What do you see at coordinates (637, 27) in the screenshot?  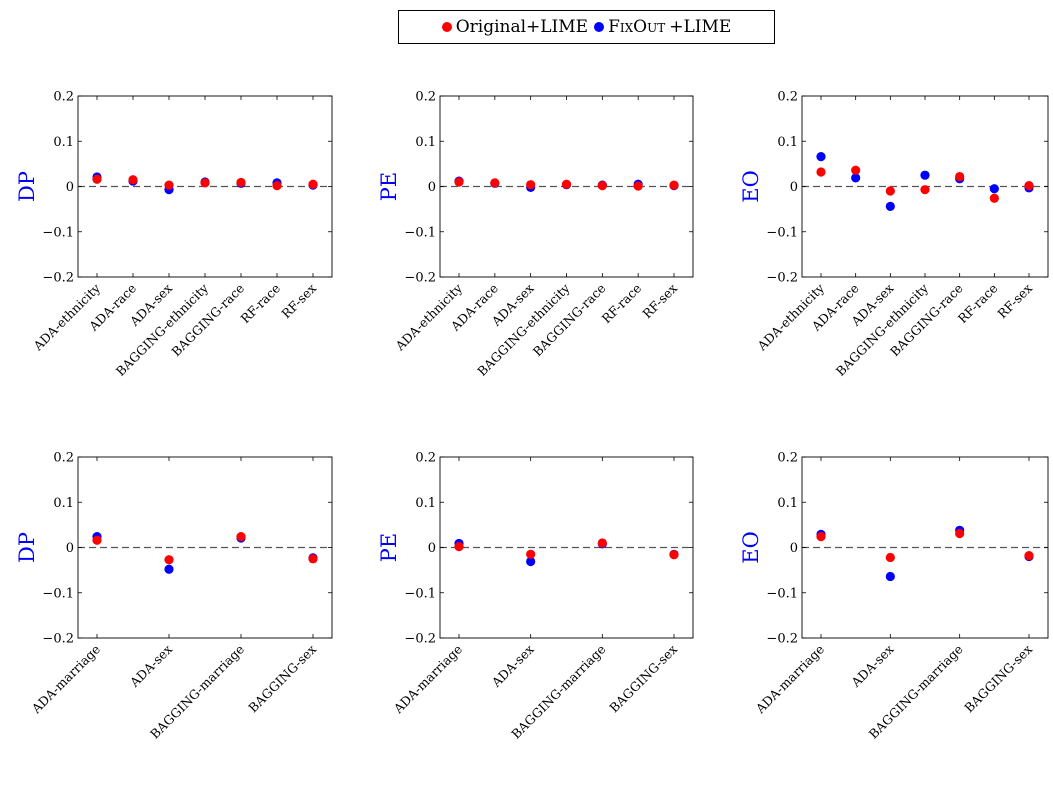 I see `legend-label-fixout: FixOut` at bounding box center [637, 27].